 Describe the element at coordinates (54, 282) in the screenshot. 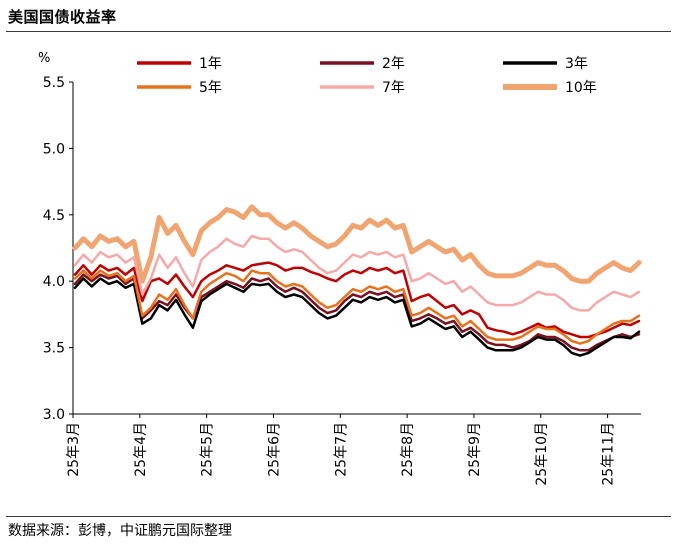

I see `y-tick-label: 4.0` at that location.